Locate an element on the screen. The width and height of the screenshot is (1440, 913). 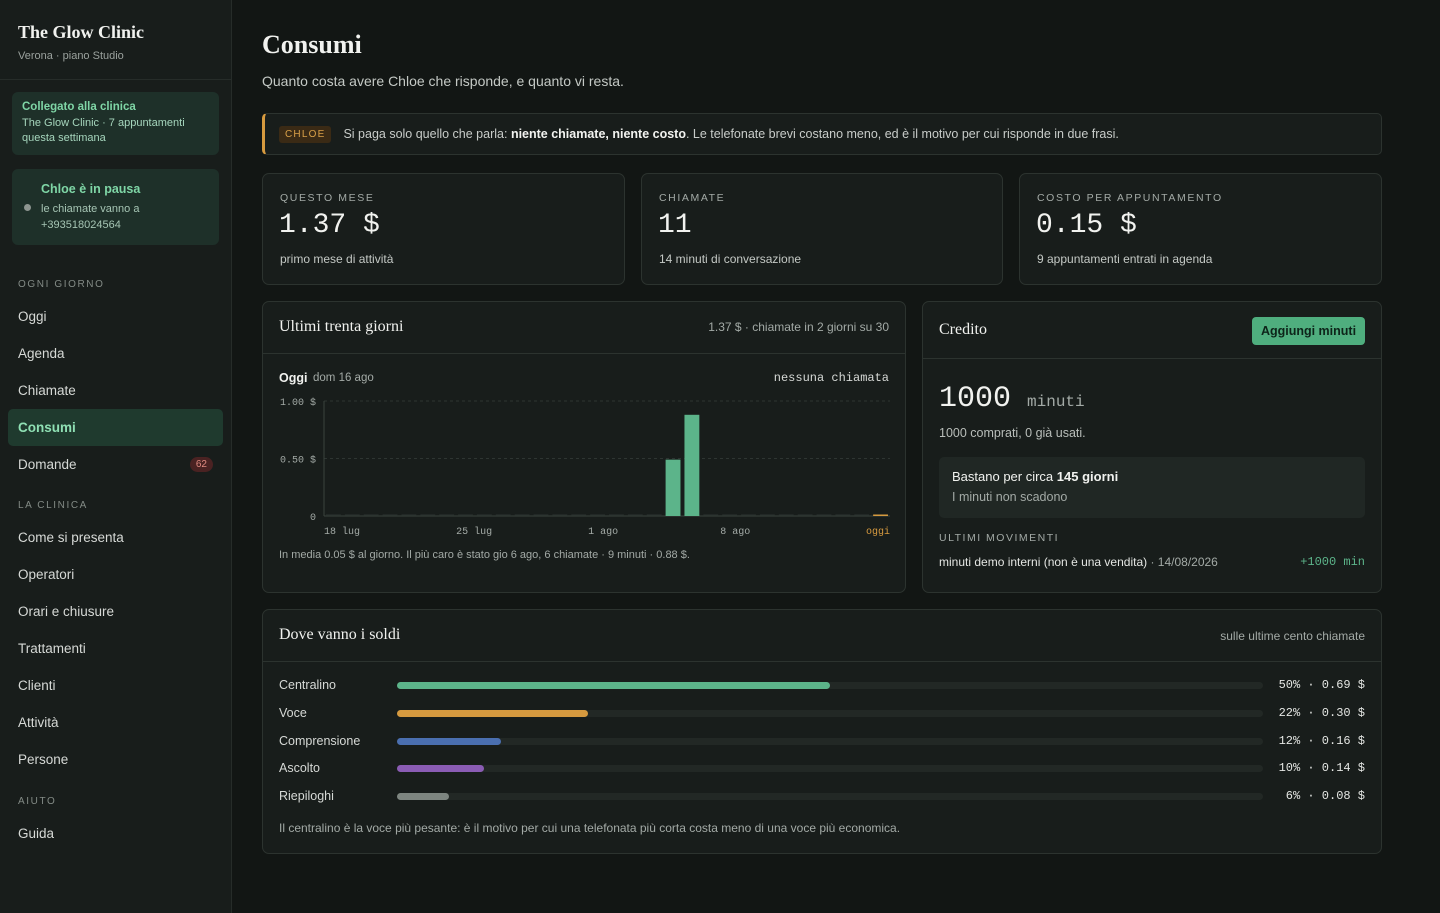
credit-estimate-note: I minuti non scadono is located at coordinates (1010, 497).